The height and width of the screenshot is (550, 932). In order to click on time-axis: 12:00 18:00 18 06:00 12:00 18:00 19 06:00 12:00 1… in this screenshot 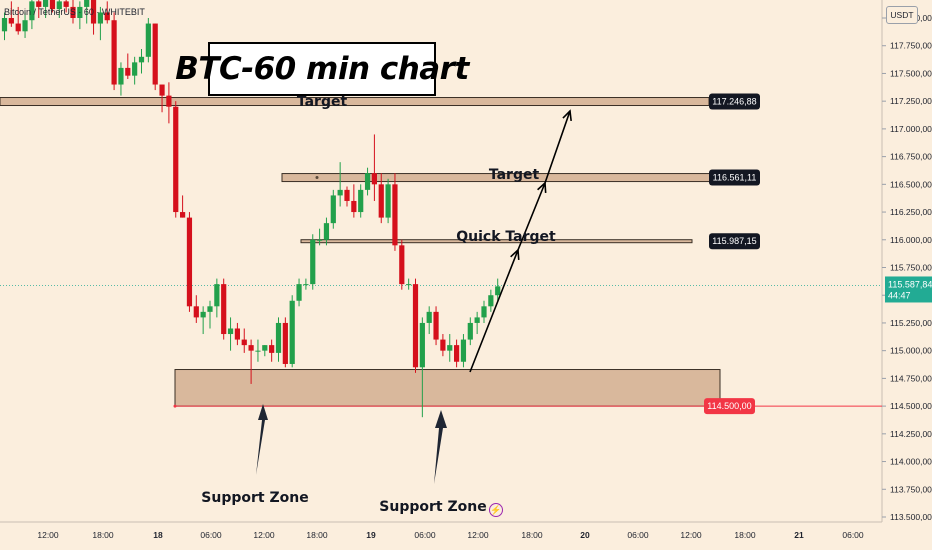, I will do `click(450, 535)`.